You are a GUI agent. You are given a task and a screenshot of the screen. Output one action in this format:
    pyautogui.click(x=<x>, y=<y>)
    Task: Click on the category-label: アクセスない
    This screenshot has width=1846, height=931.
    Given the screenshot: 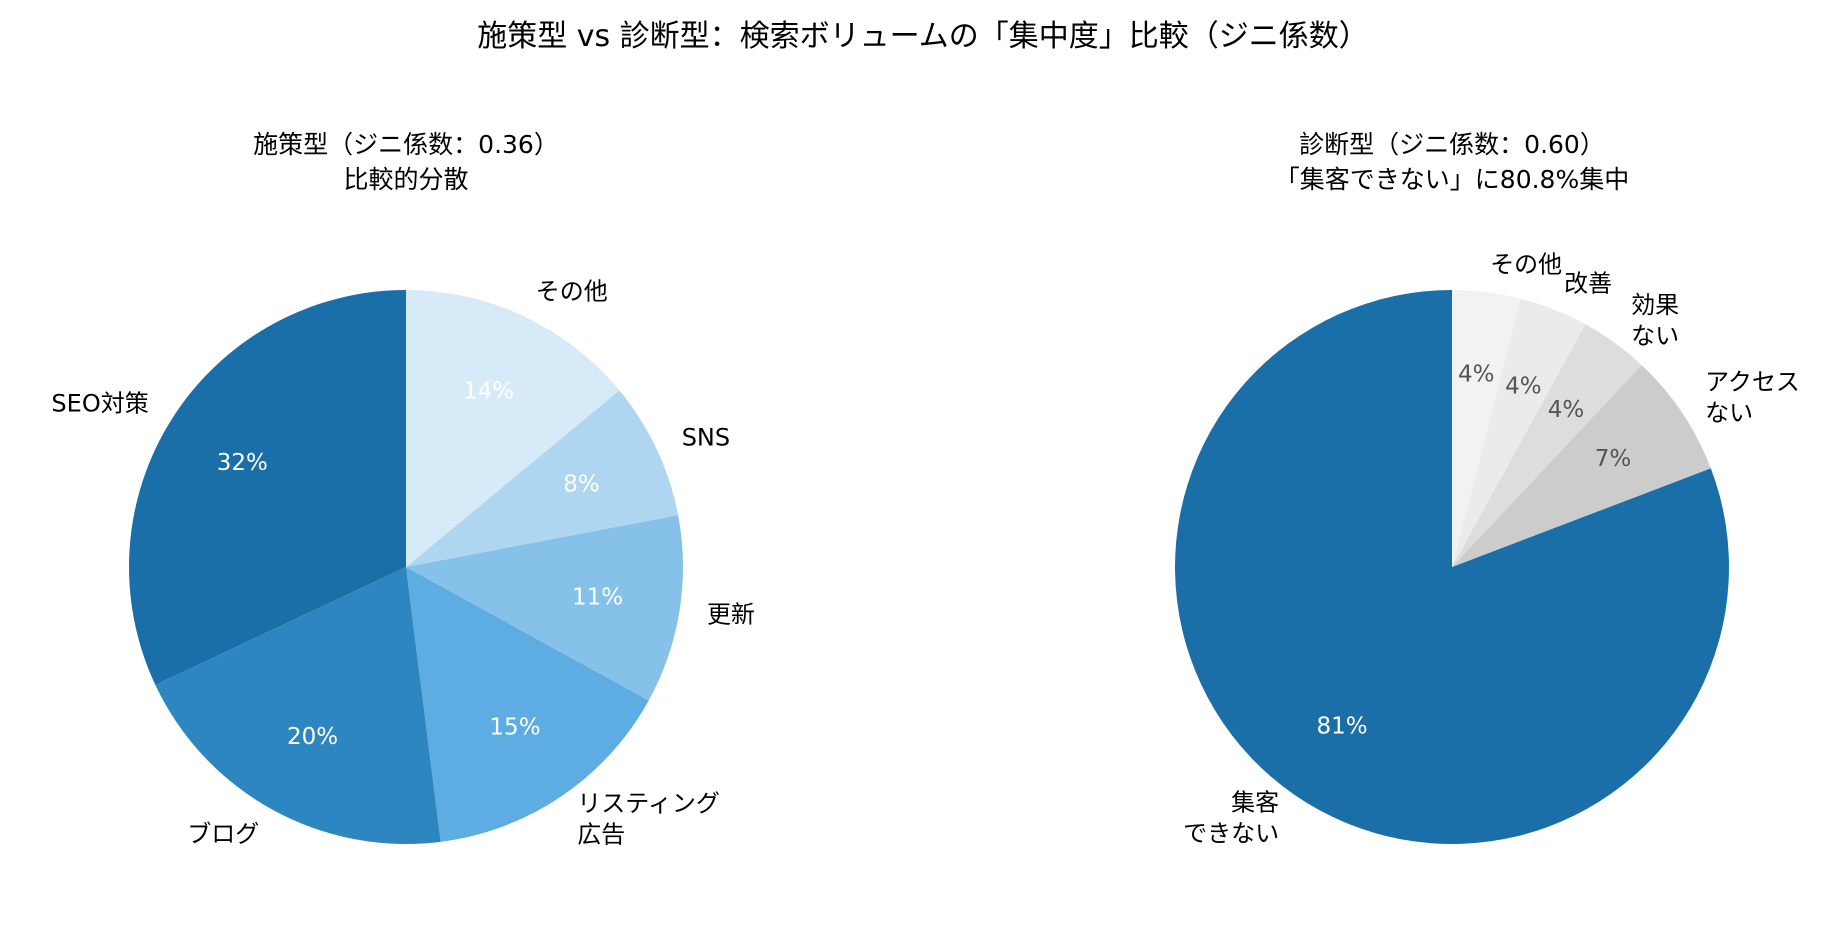 What is the action you would take?
    pyautogui.click(x=1752, y=397)
    